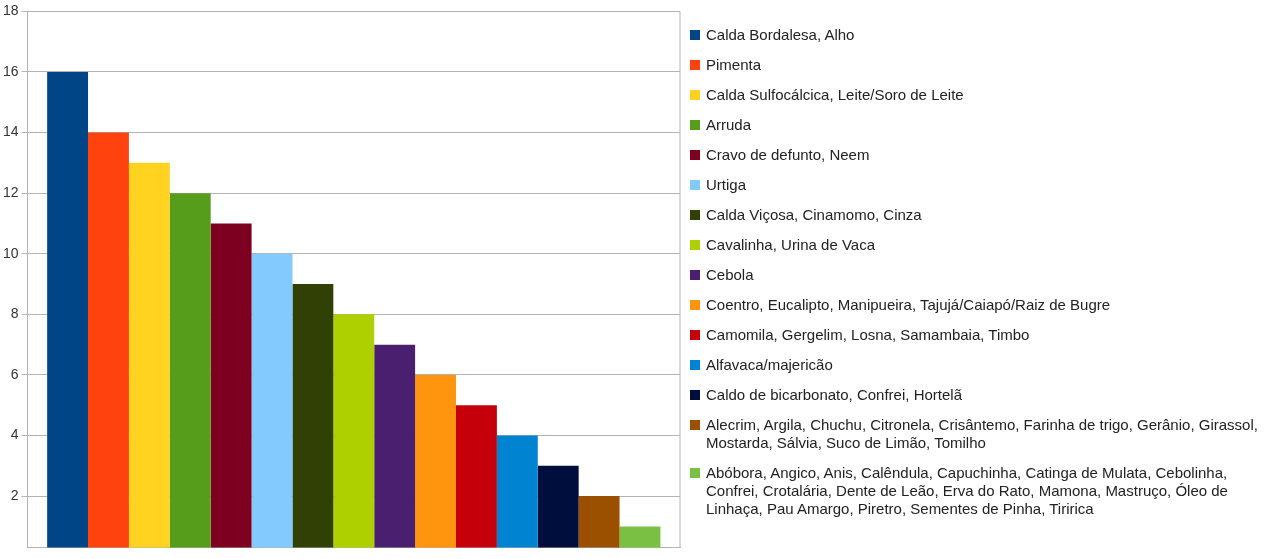 The width and height of the screenshot is (1270, 559). Describe the element at coordinates (834, 395) in the screenshot. I see `legend-label: Caldo de bicarbonato, Confrei, Hortelã` at that location.